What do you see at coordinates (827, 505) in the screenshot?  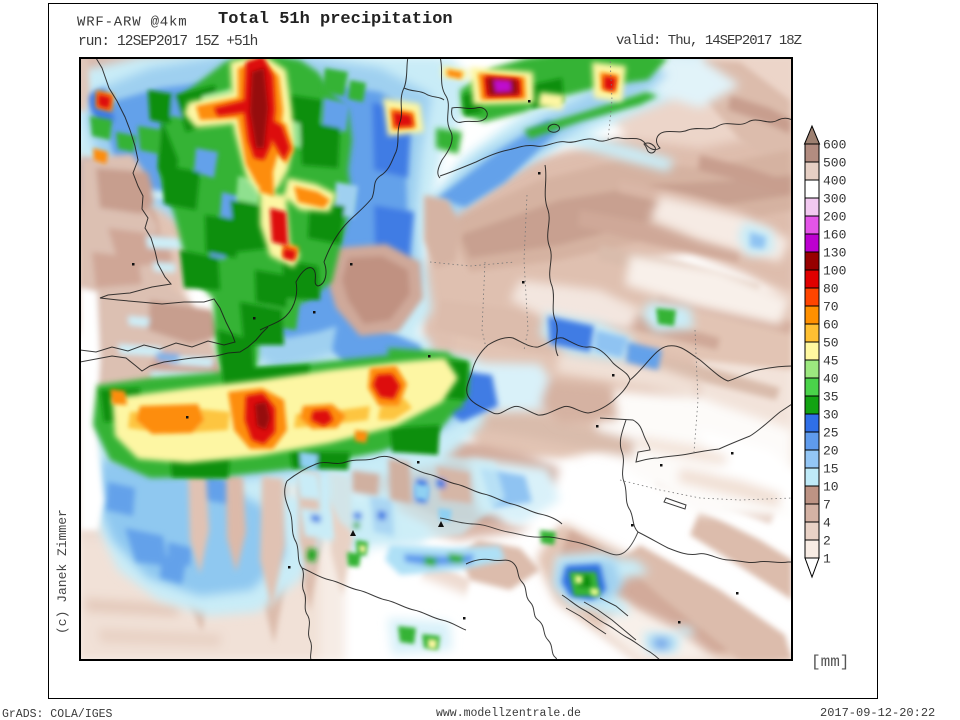 I see `svg-text: 7` at bounding box center [827, 505].